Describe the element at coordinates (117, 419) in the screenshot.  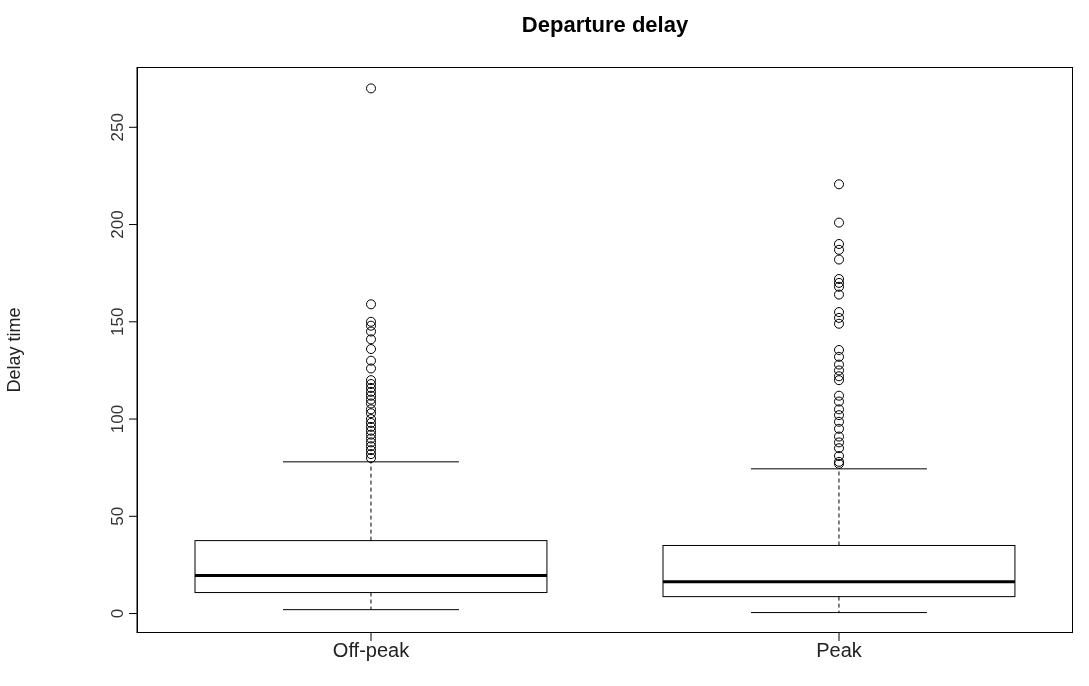
I see `y-tick-label: 100` at that location.